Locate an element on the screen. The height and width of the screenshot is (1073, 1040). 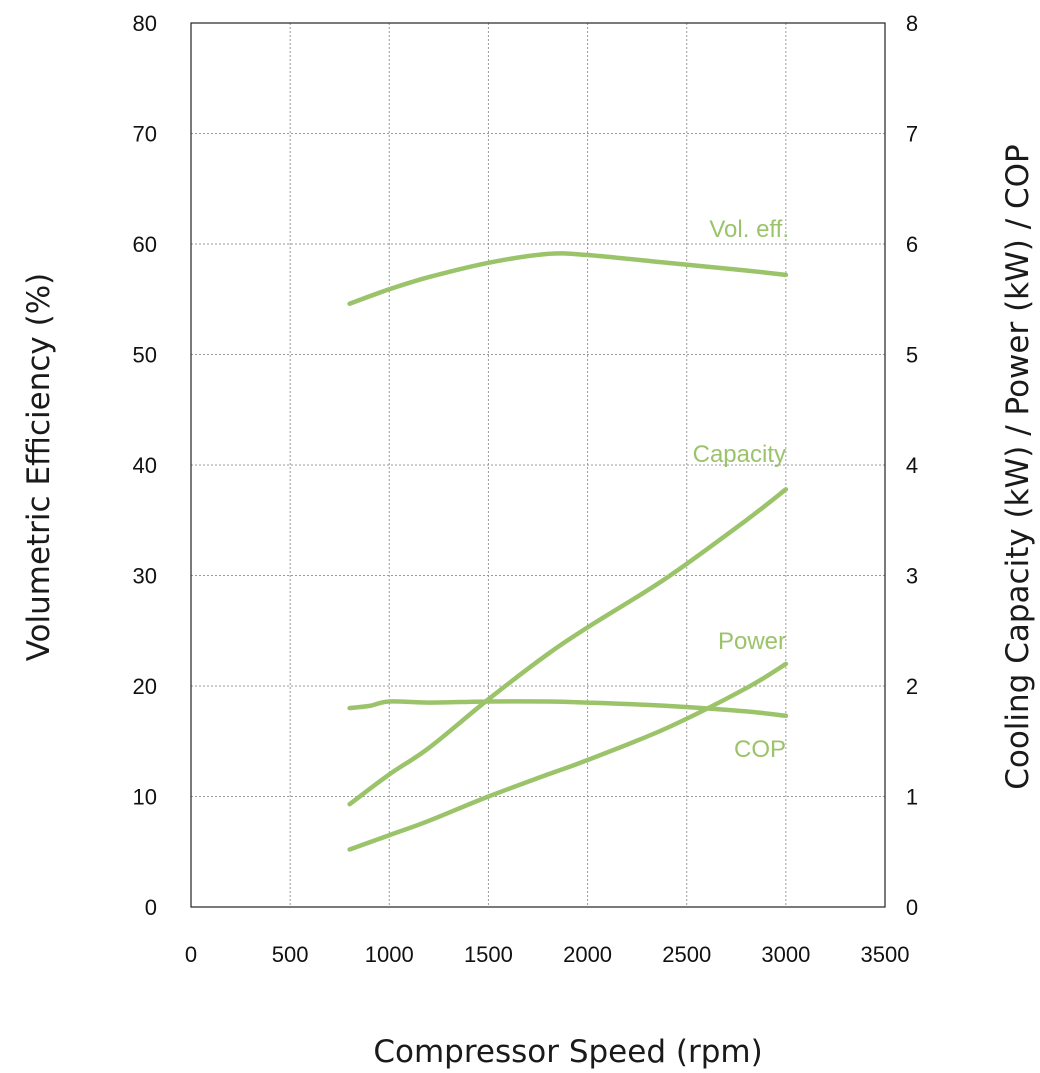
right-y-axis-title: Cooling Capacity (kW) / Power (kW) / COP is located at coordinates (1018, 467).